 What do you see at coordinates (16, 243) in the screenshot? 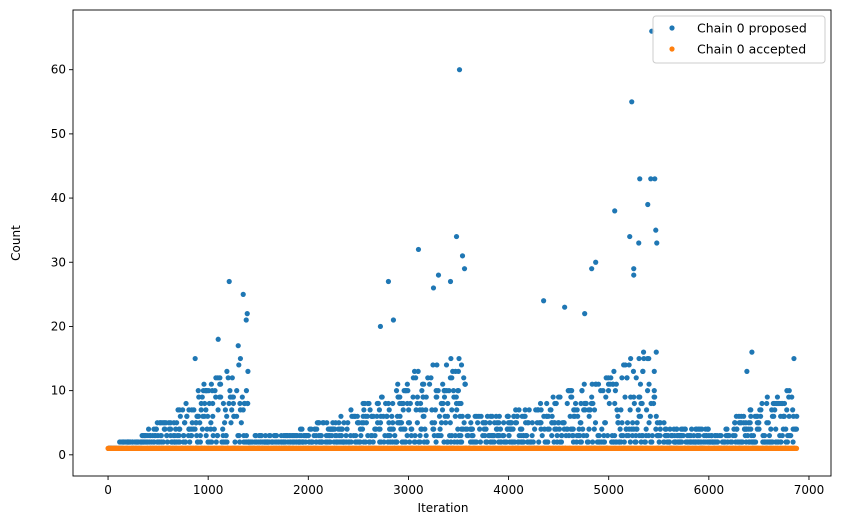
I see `y-axis-label: Count` at bounding box center [16, 243].